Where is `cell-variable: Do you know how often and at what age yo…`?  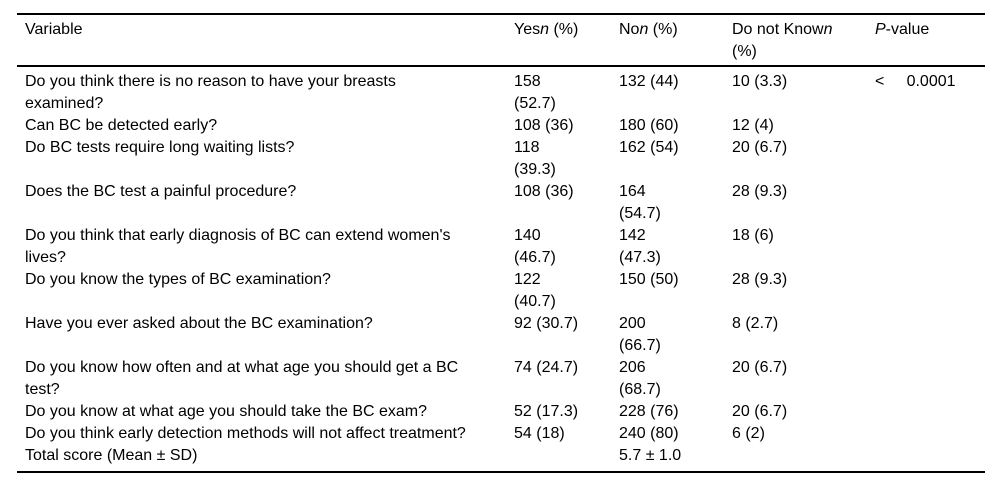 cell-variable: Do you know how often and at what age yo… is located at coordinates (242, 378).